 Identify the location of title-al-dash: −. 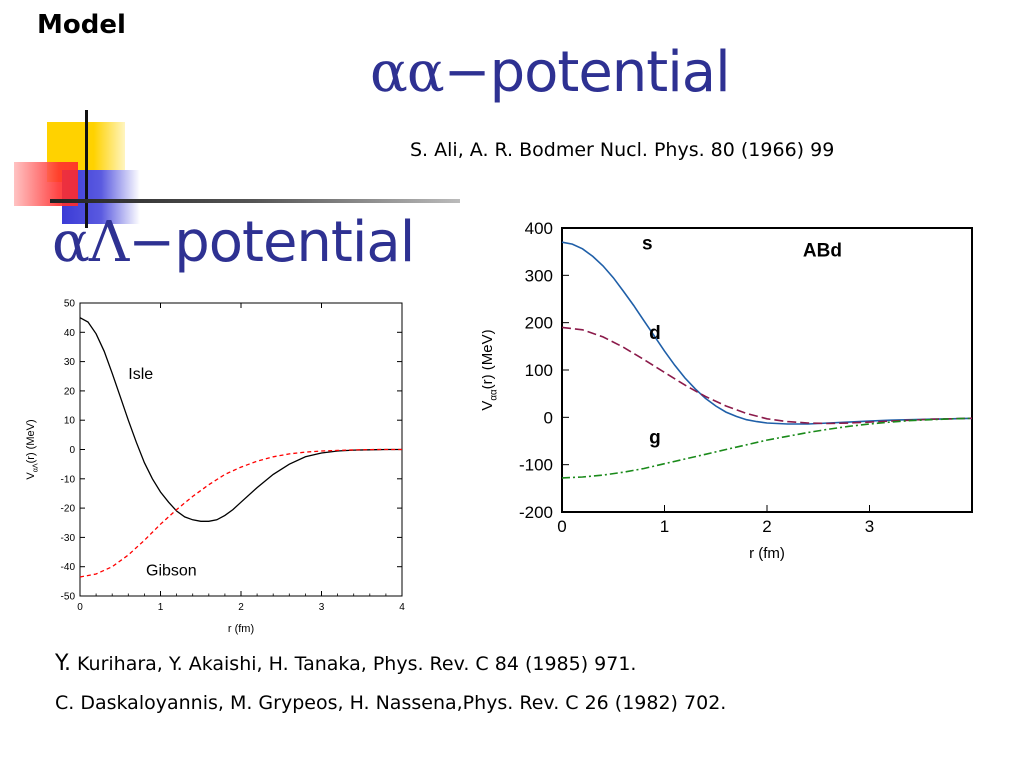
(151, 242).